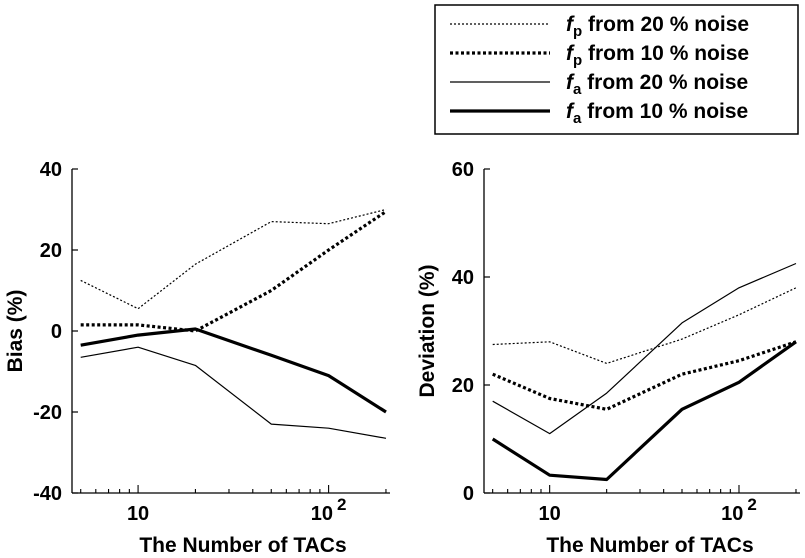  What do you see at coordinates (47, 413) in the screenshot?
I see `y-tick-label: -20` at bounding box center [47, 413].